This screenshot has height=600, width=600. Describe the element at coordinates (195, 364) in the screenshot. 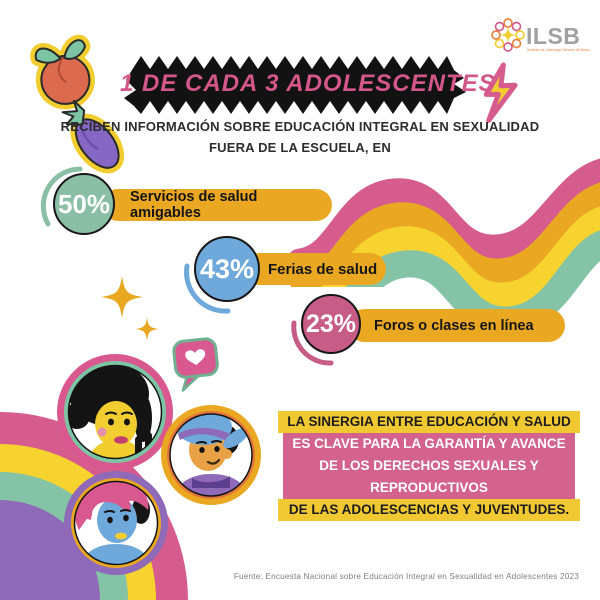

I see `heart-bubble-icon` at that location.